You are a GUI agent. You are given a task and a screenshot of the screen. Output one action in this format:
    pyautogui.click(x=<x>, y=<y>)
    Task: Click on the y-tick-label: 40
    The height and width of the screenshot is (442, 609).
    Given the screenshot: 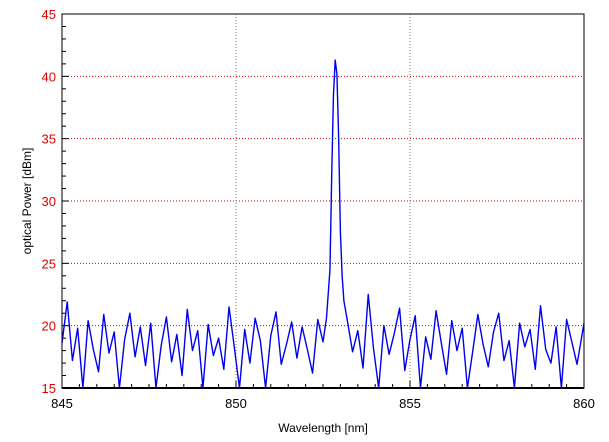 What is the action you would take?
    pyautogui.click(x=49, y=76)
    